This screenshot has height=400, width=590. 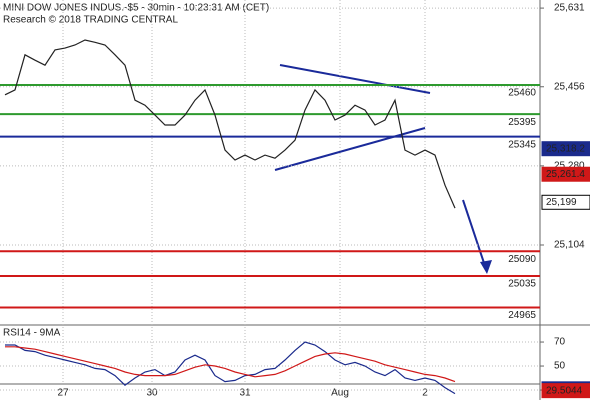 I want to click on y-tick-label: 25,104, so click(x=569, y=245).